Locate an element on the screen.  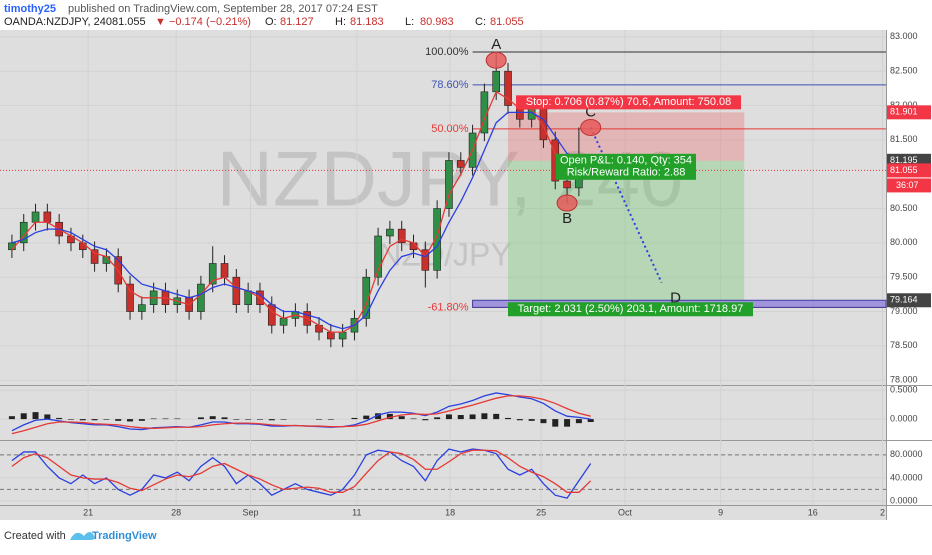
y-tick-label: 40.0000 is located at coordinates (906, 477).